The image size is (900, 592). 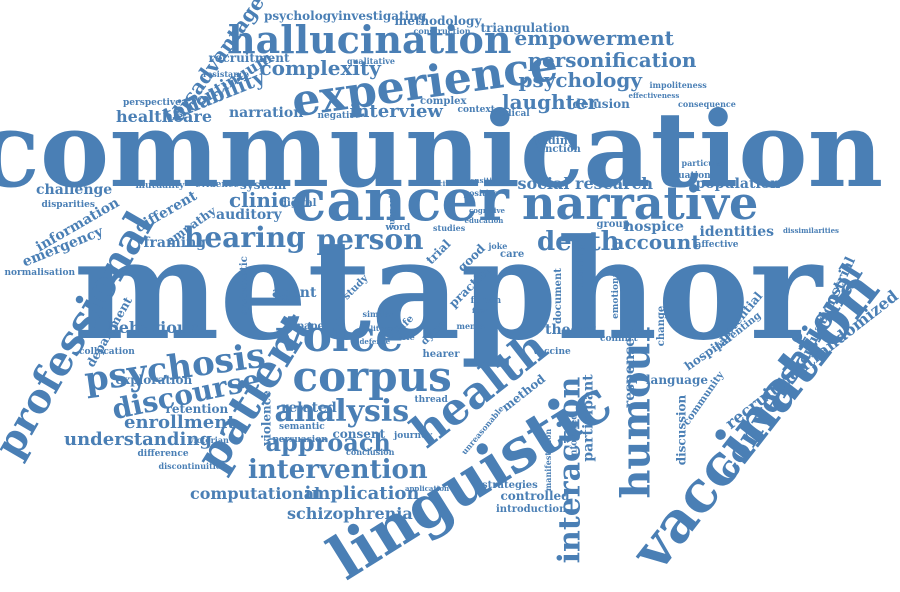 What do you see at coordinates (372, 376) in the screenshot?
I see `word-corpus: corpus` at bounding box center [372, 376].